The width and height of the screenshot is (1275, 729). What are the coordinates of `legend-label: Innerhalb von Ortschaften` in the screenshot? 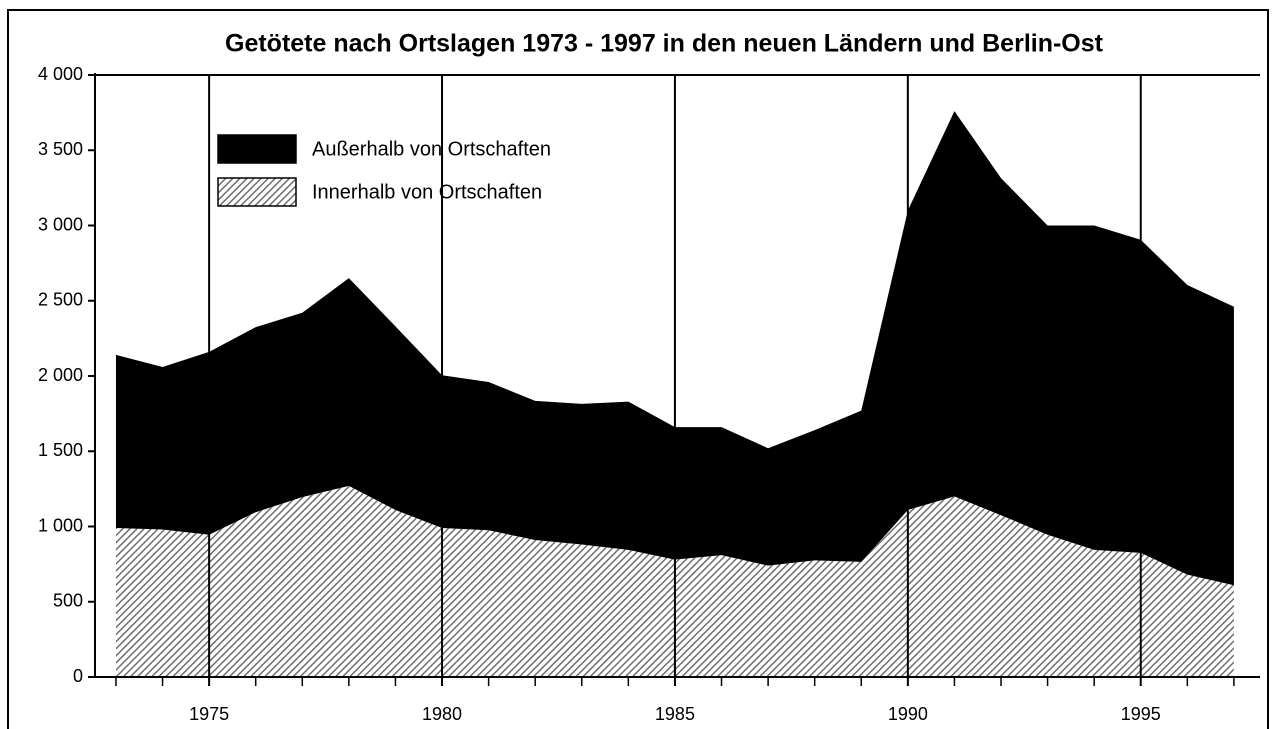 It's located at (427, 192).